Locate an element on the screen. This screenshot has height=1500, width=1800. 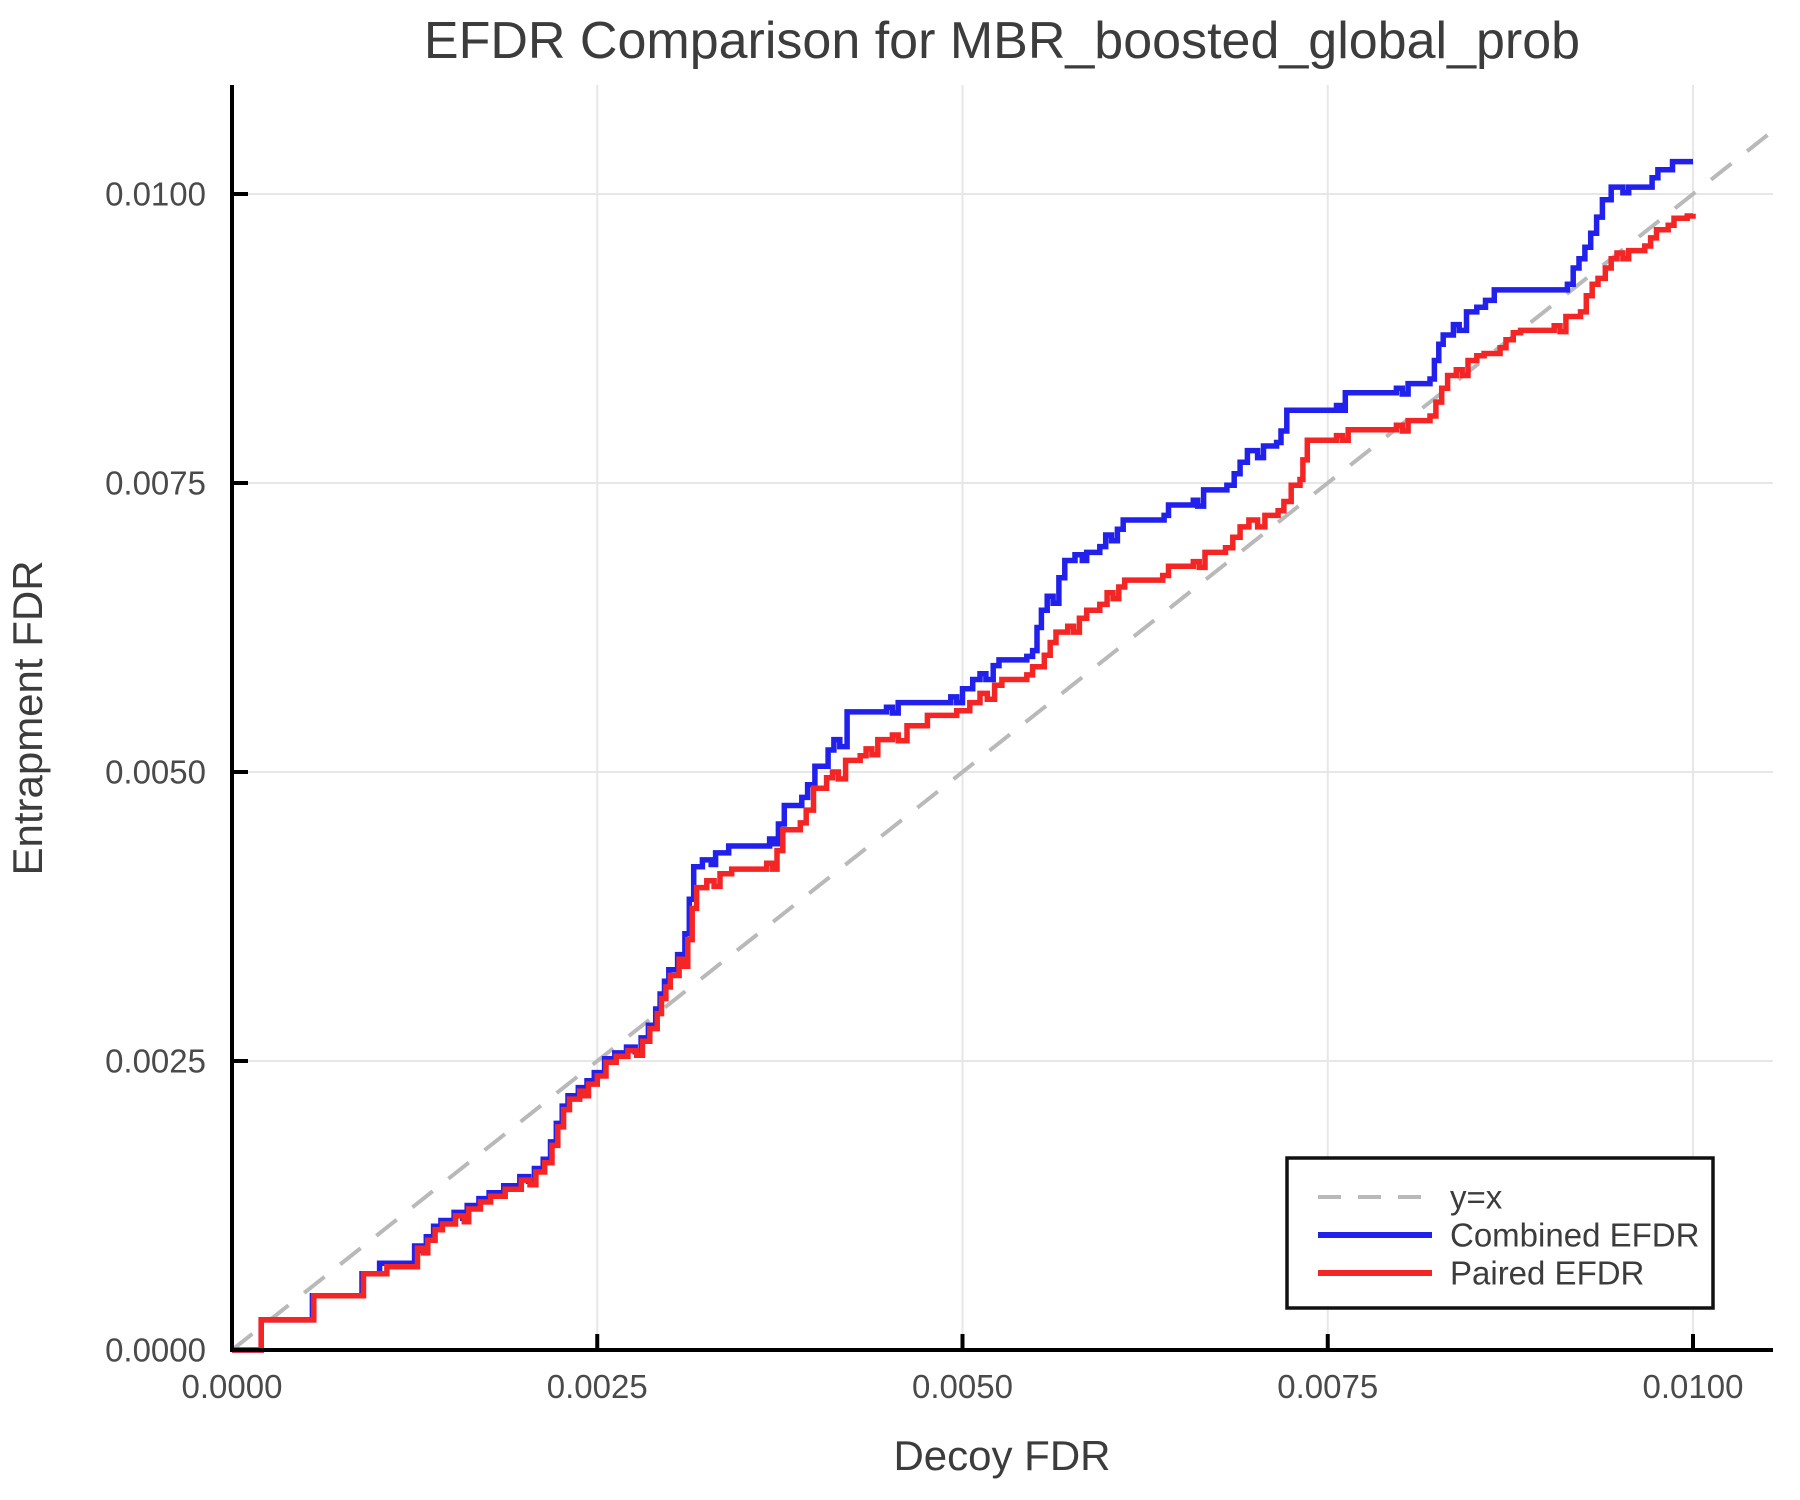
legend-entry-combined-efdr: Combined EFDR is located at coordinates (1574, 1235).